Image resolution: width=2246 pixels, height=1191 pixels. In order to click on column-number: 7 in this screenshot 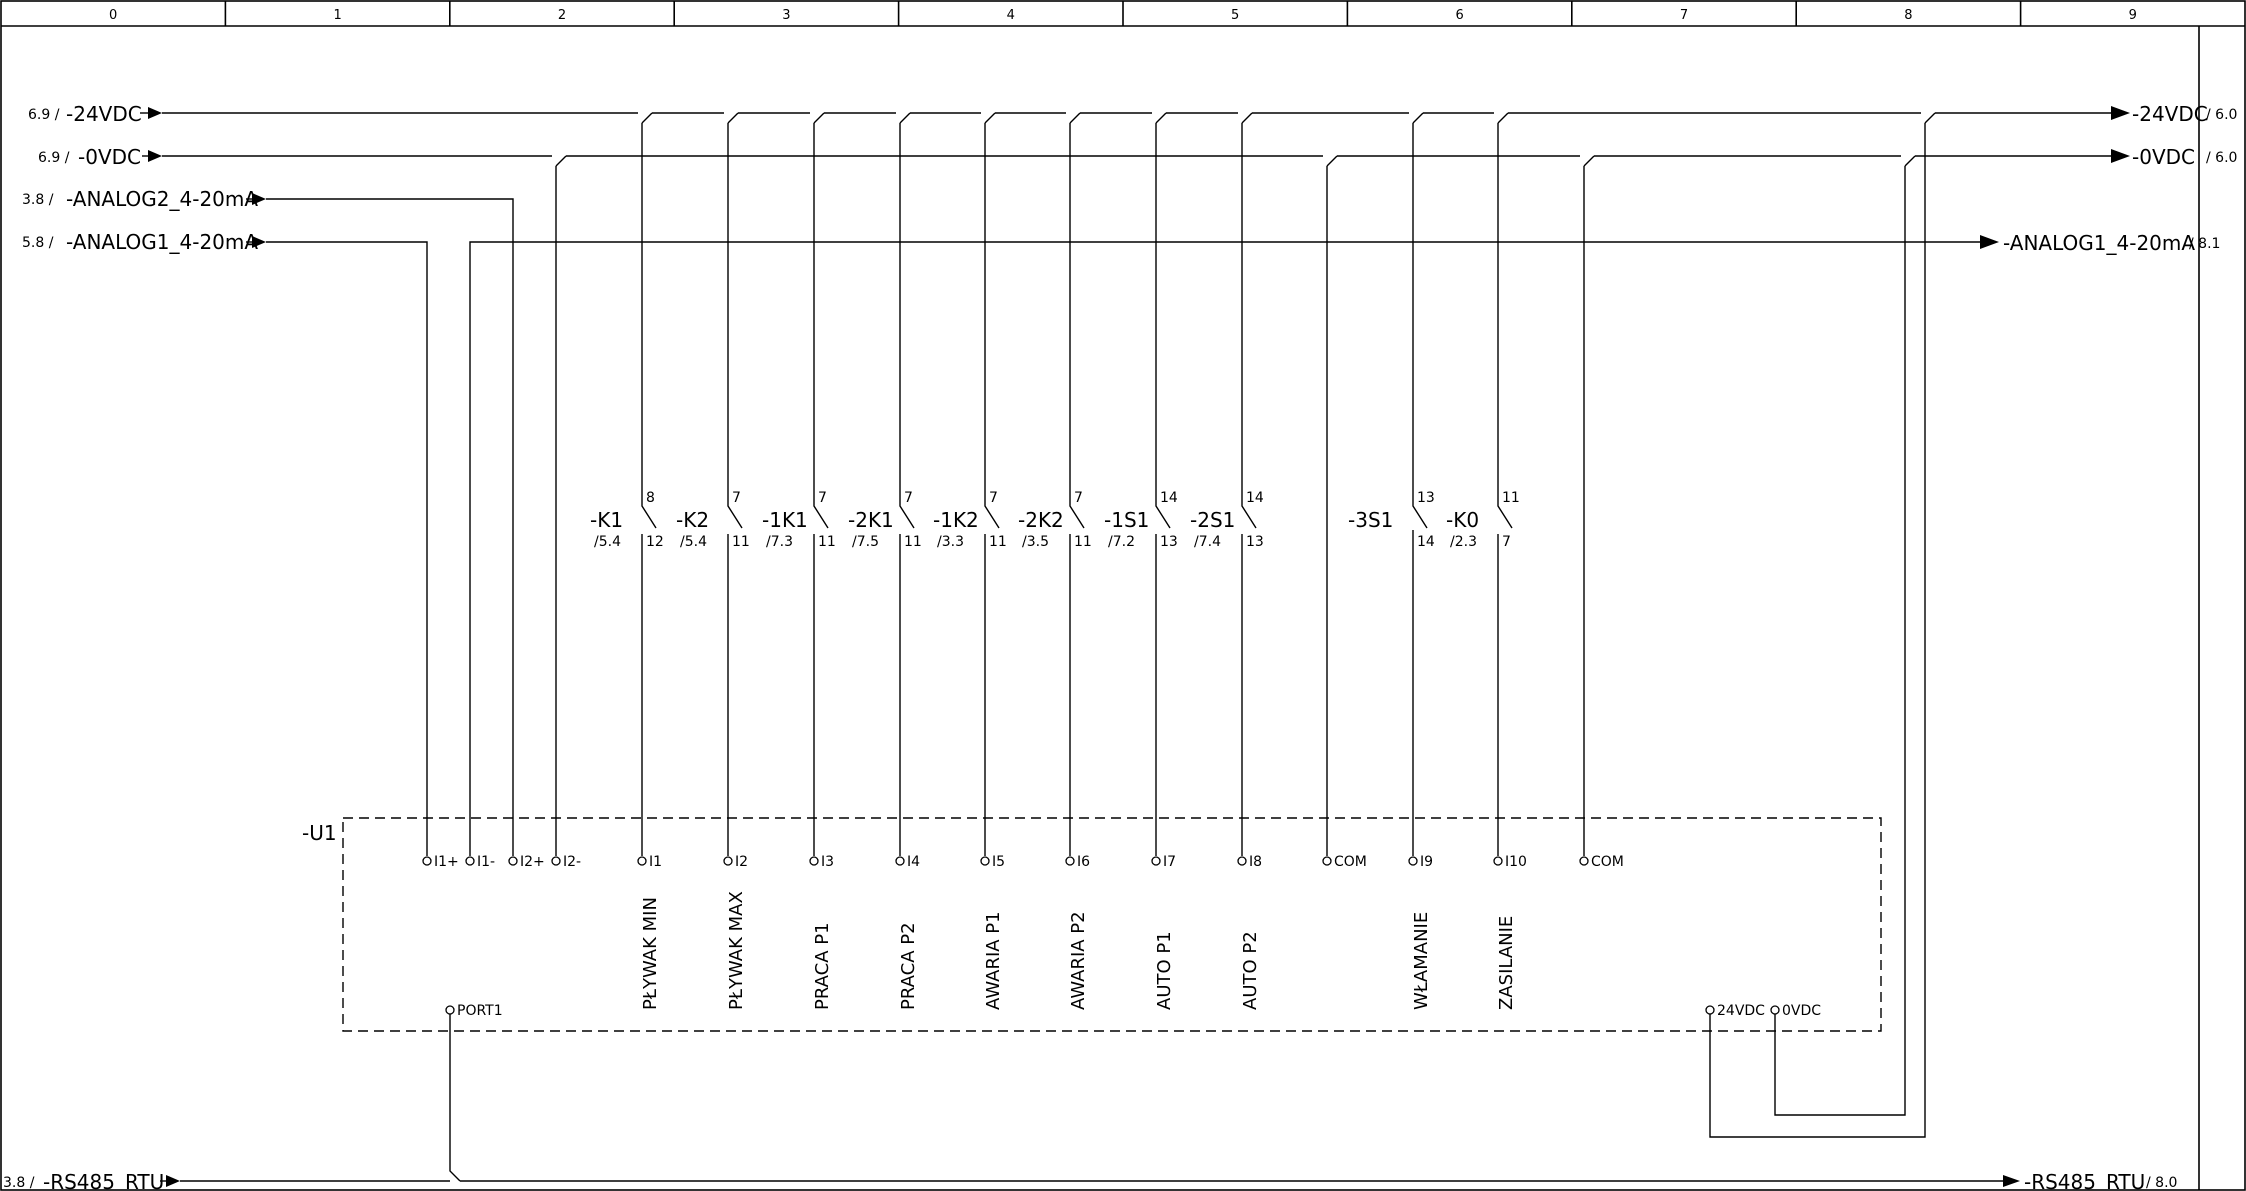, I will do `click(1684, 15)`.